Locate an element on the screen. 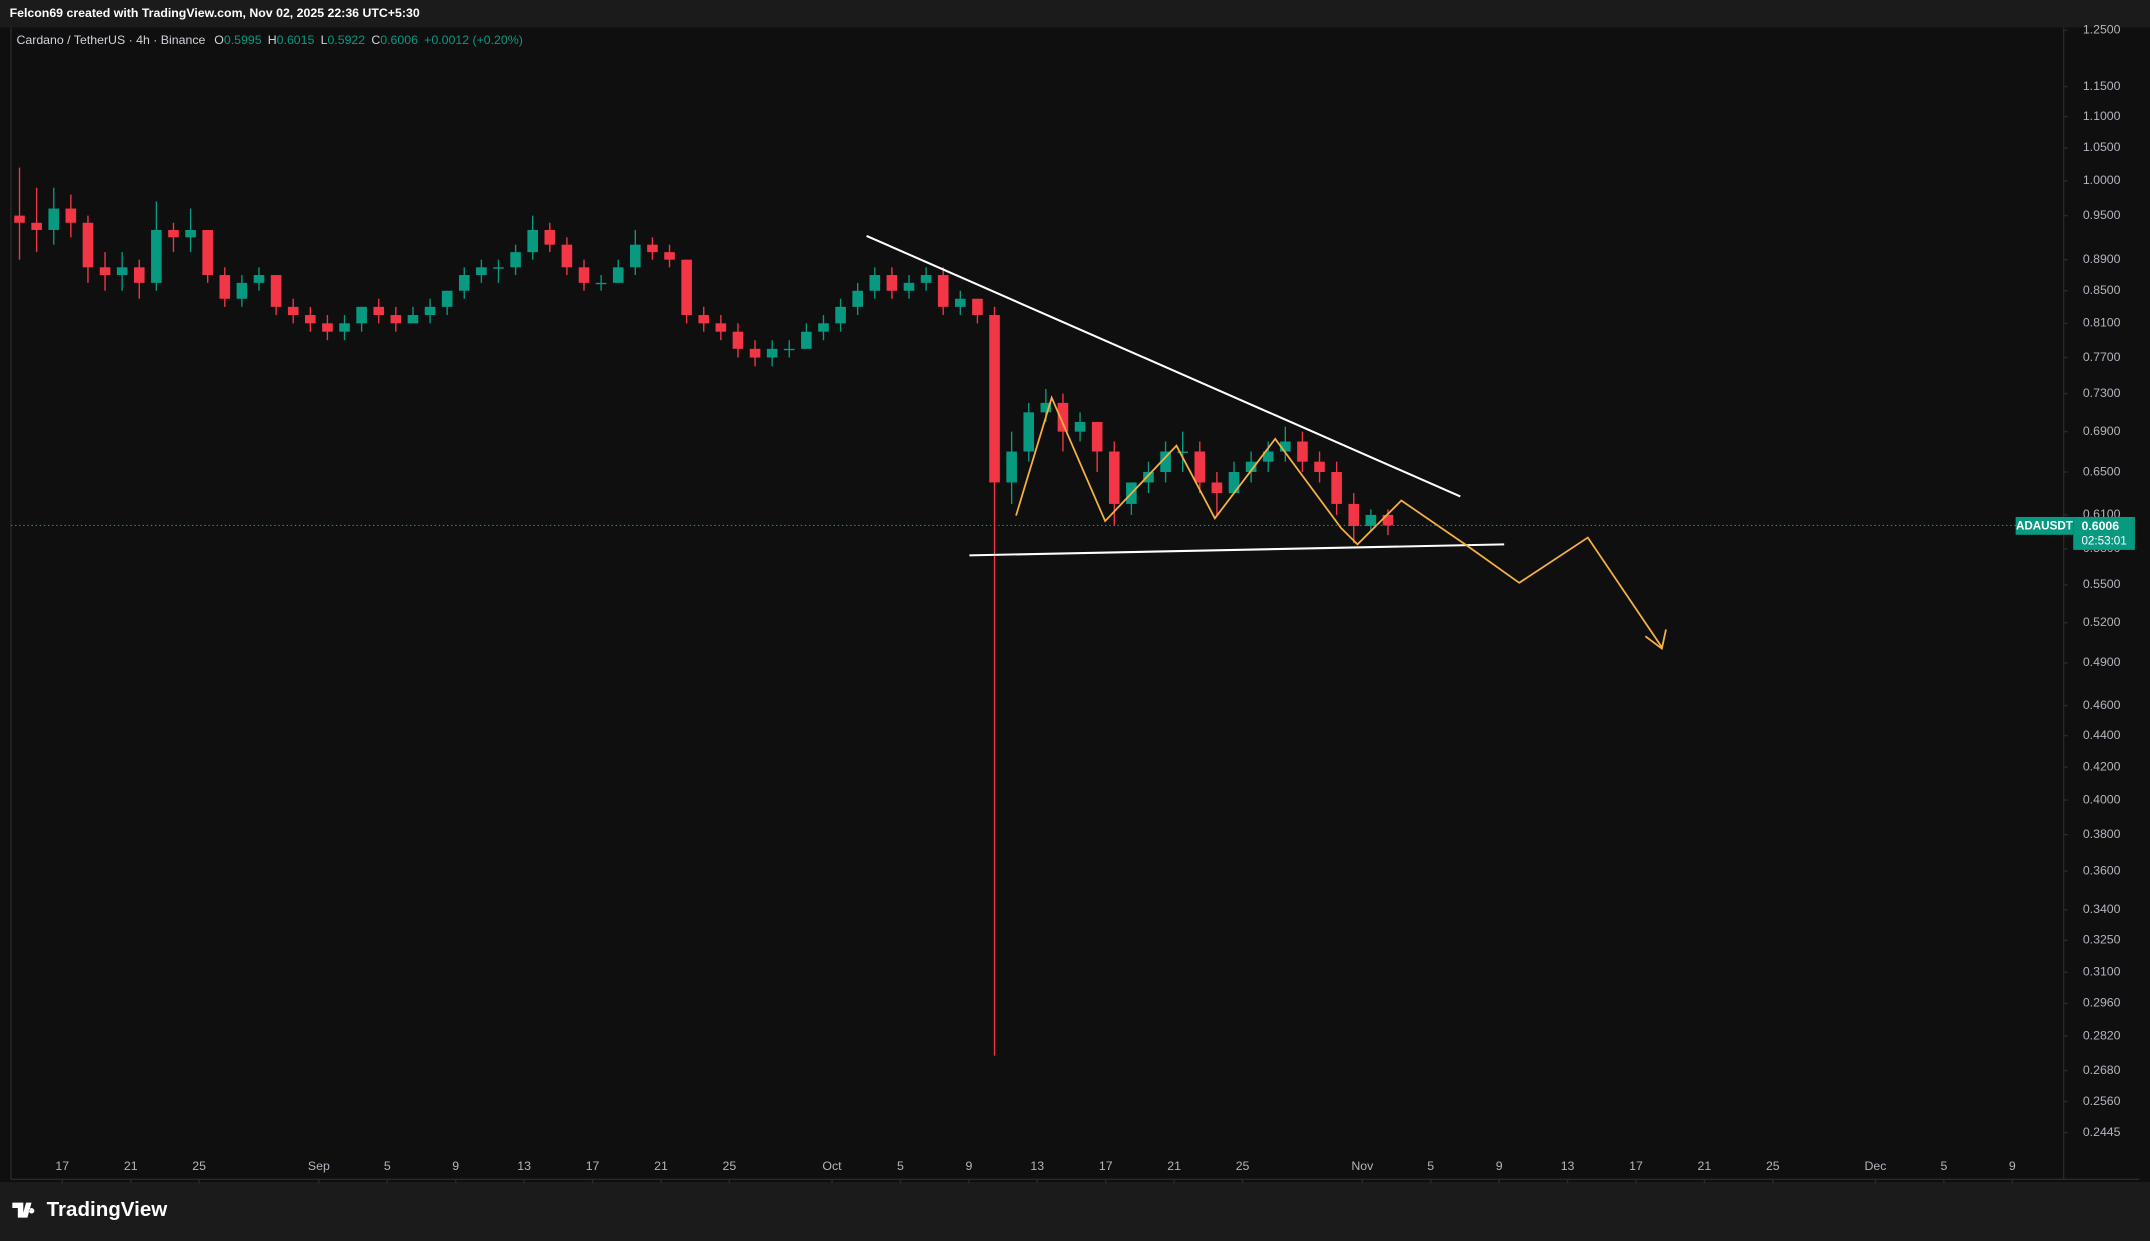 This screenshot has height=1241, width=2150. x-tick-label: Sep is located at coordinates (319, 1166).